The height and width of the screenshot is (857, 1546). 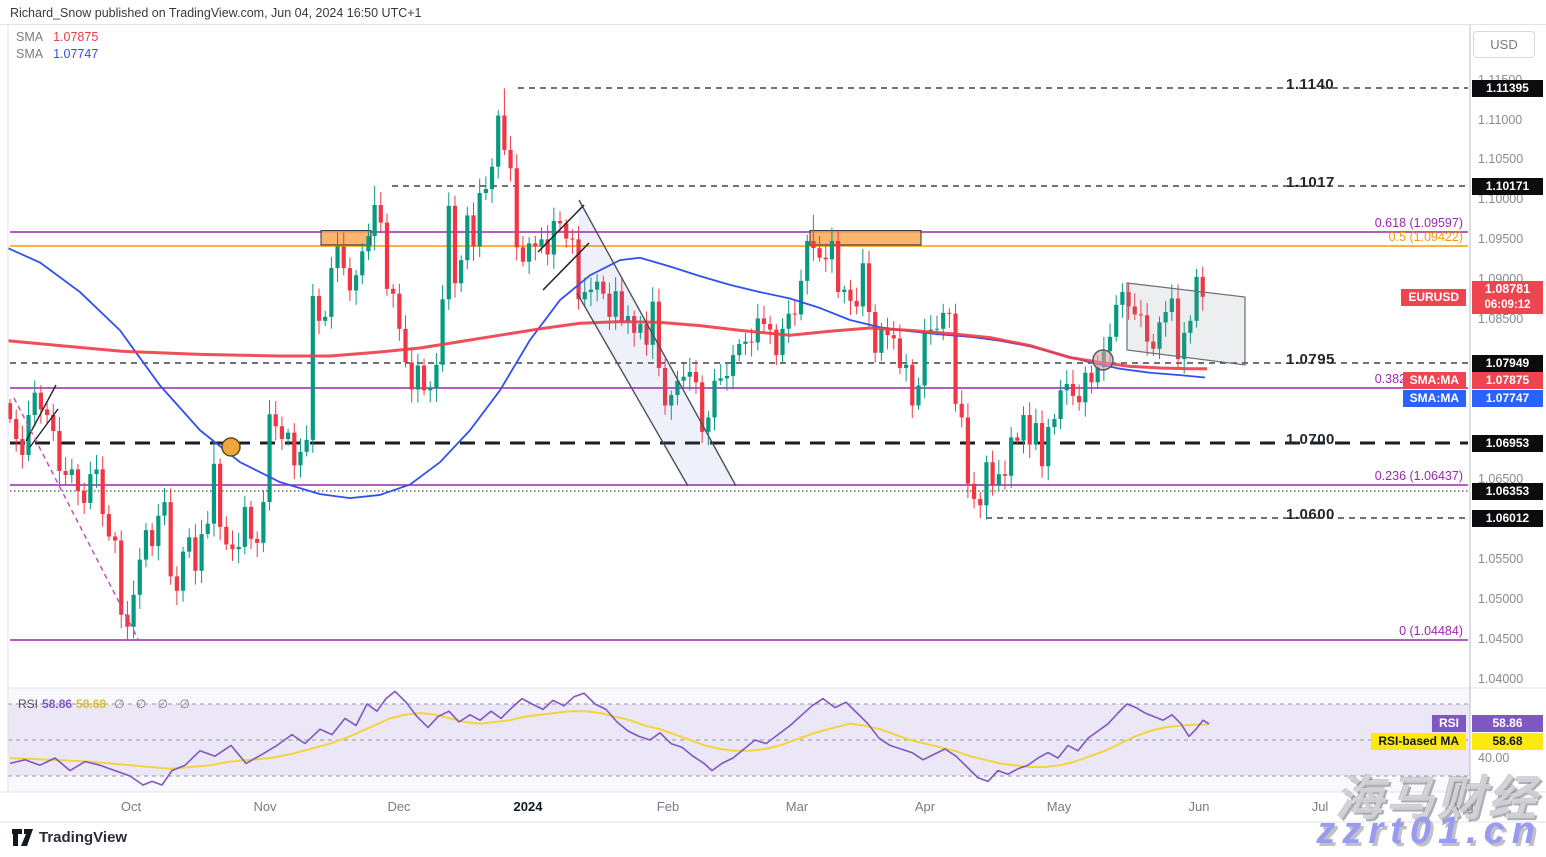 I want to click on rsi-legend: RSI 58.86 58.68 ∅ ∅ ∅ ∅, so click(x=106, y=704).